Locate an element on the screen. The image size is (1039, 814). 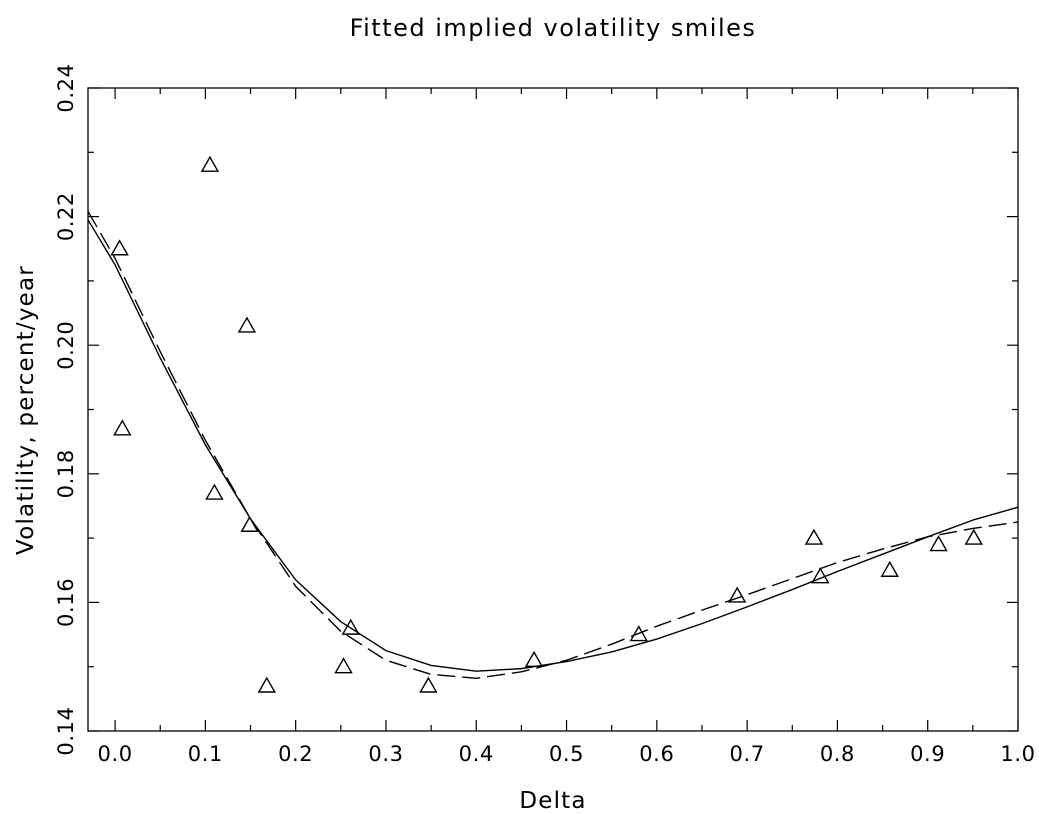
x-tick-label: 0.5 is located at coordinates (566, 754).